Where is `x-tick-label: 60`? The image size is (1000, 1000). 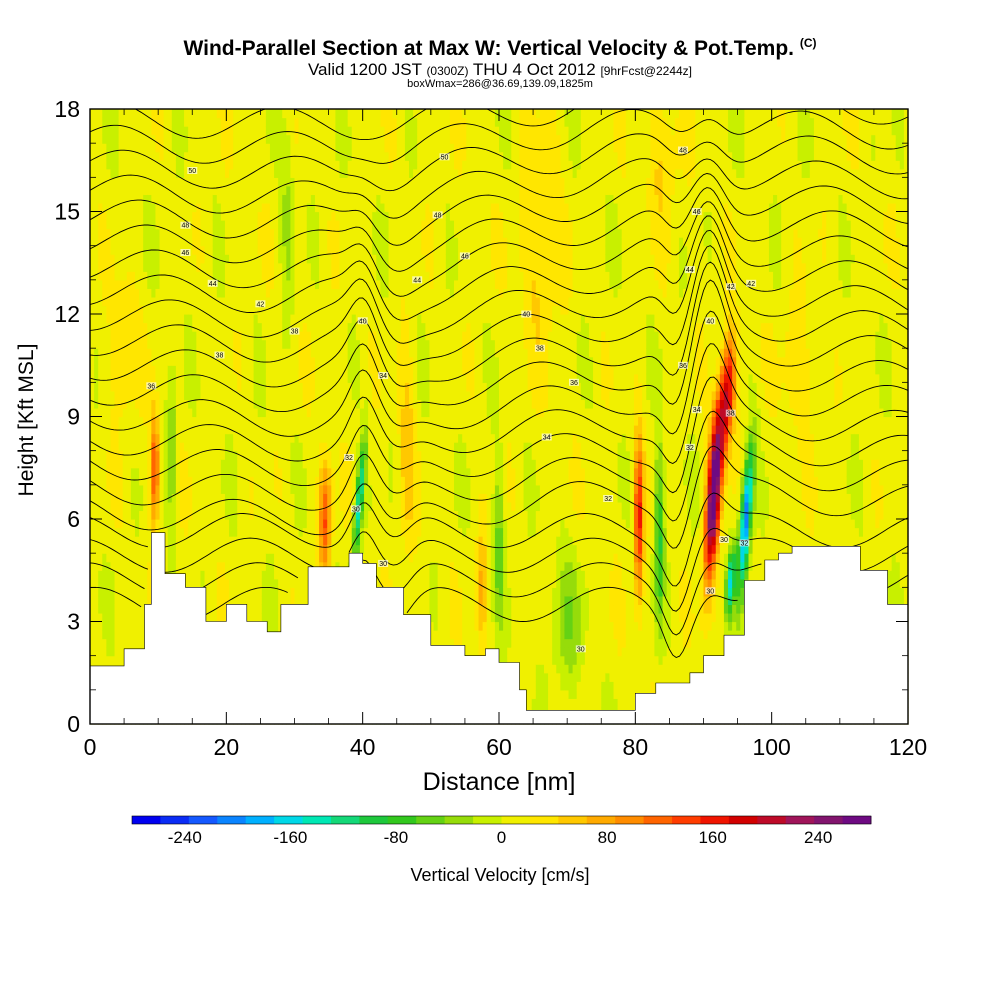 x-tick-label: 60 is located at coordinates (499, 747).